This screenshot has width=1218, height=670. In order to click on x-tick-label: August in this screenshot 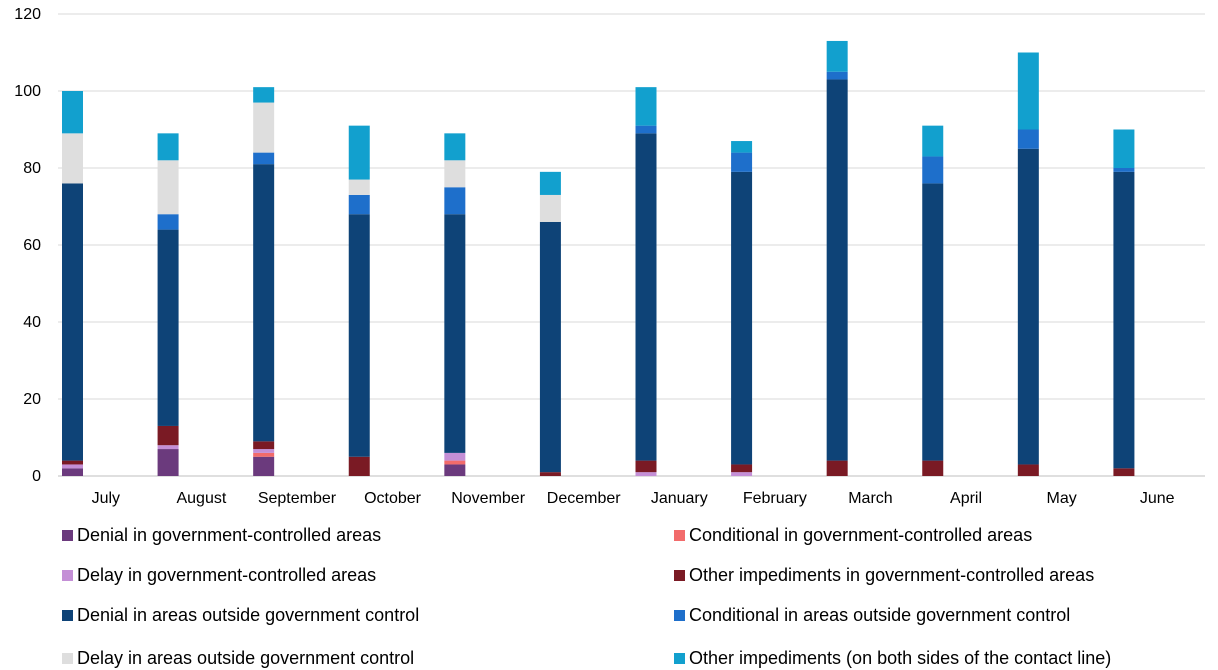, I will do `click(201, 498)`.